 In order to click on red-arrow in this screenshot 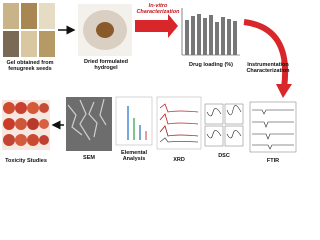, I will do `click(156, 26)`.